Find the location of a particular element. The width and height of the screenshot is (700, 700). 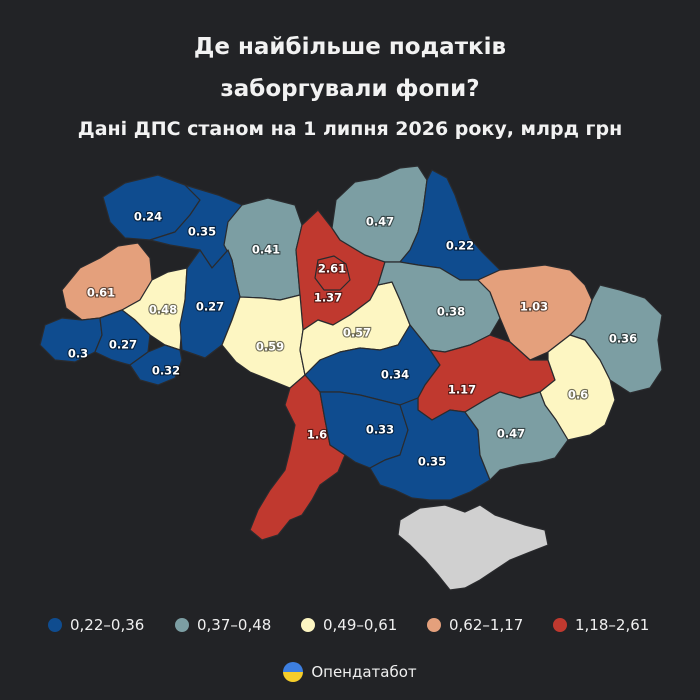

value-label-lviv: 0.61 is located at coordinates (101, 293).